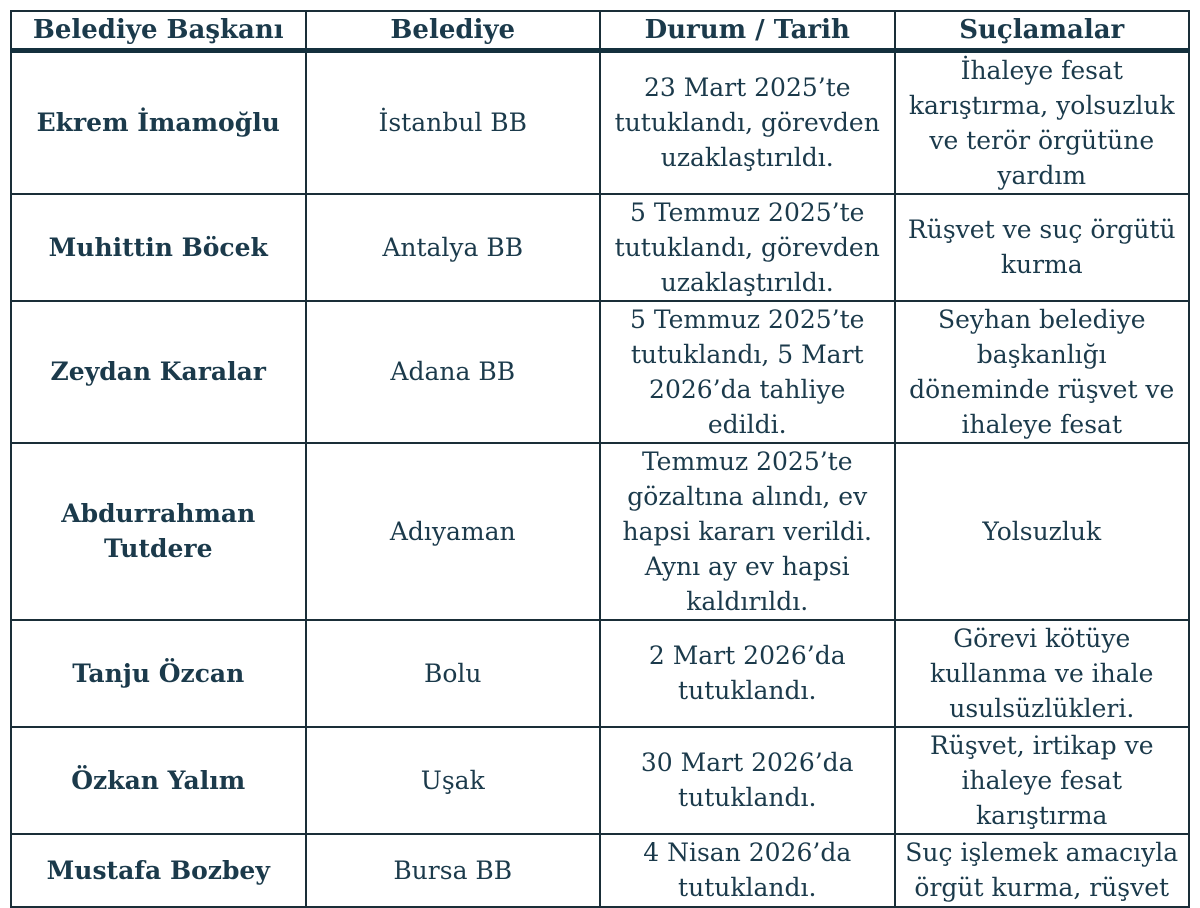  What do you see at coordinates (452, 247) in the screenshot?
I see `municipality-cell: Antalya BB` at bounding box center [452, 247].